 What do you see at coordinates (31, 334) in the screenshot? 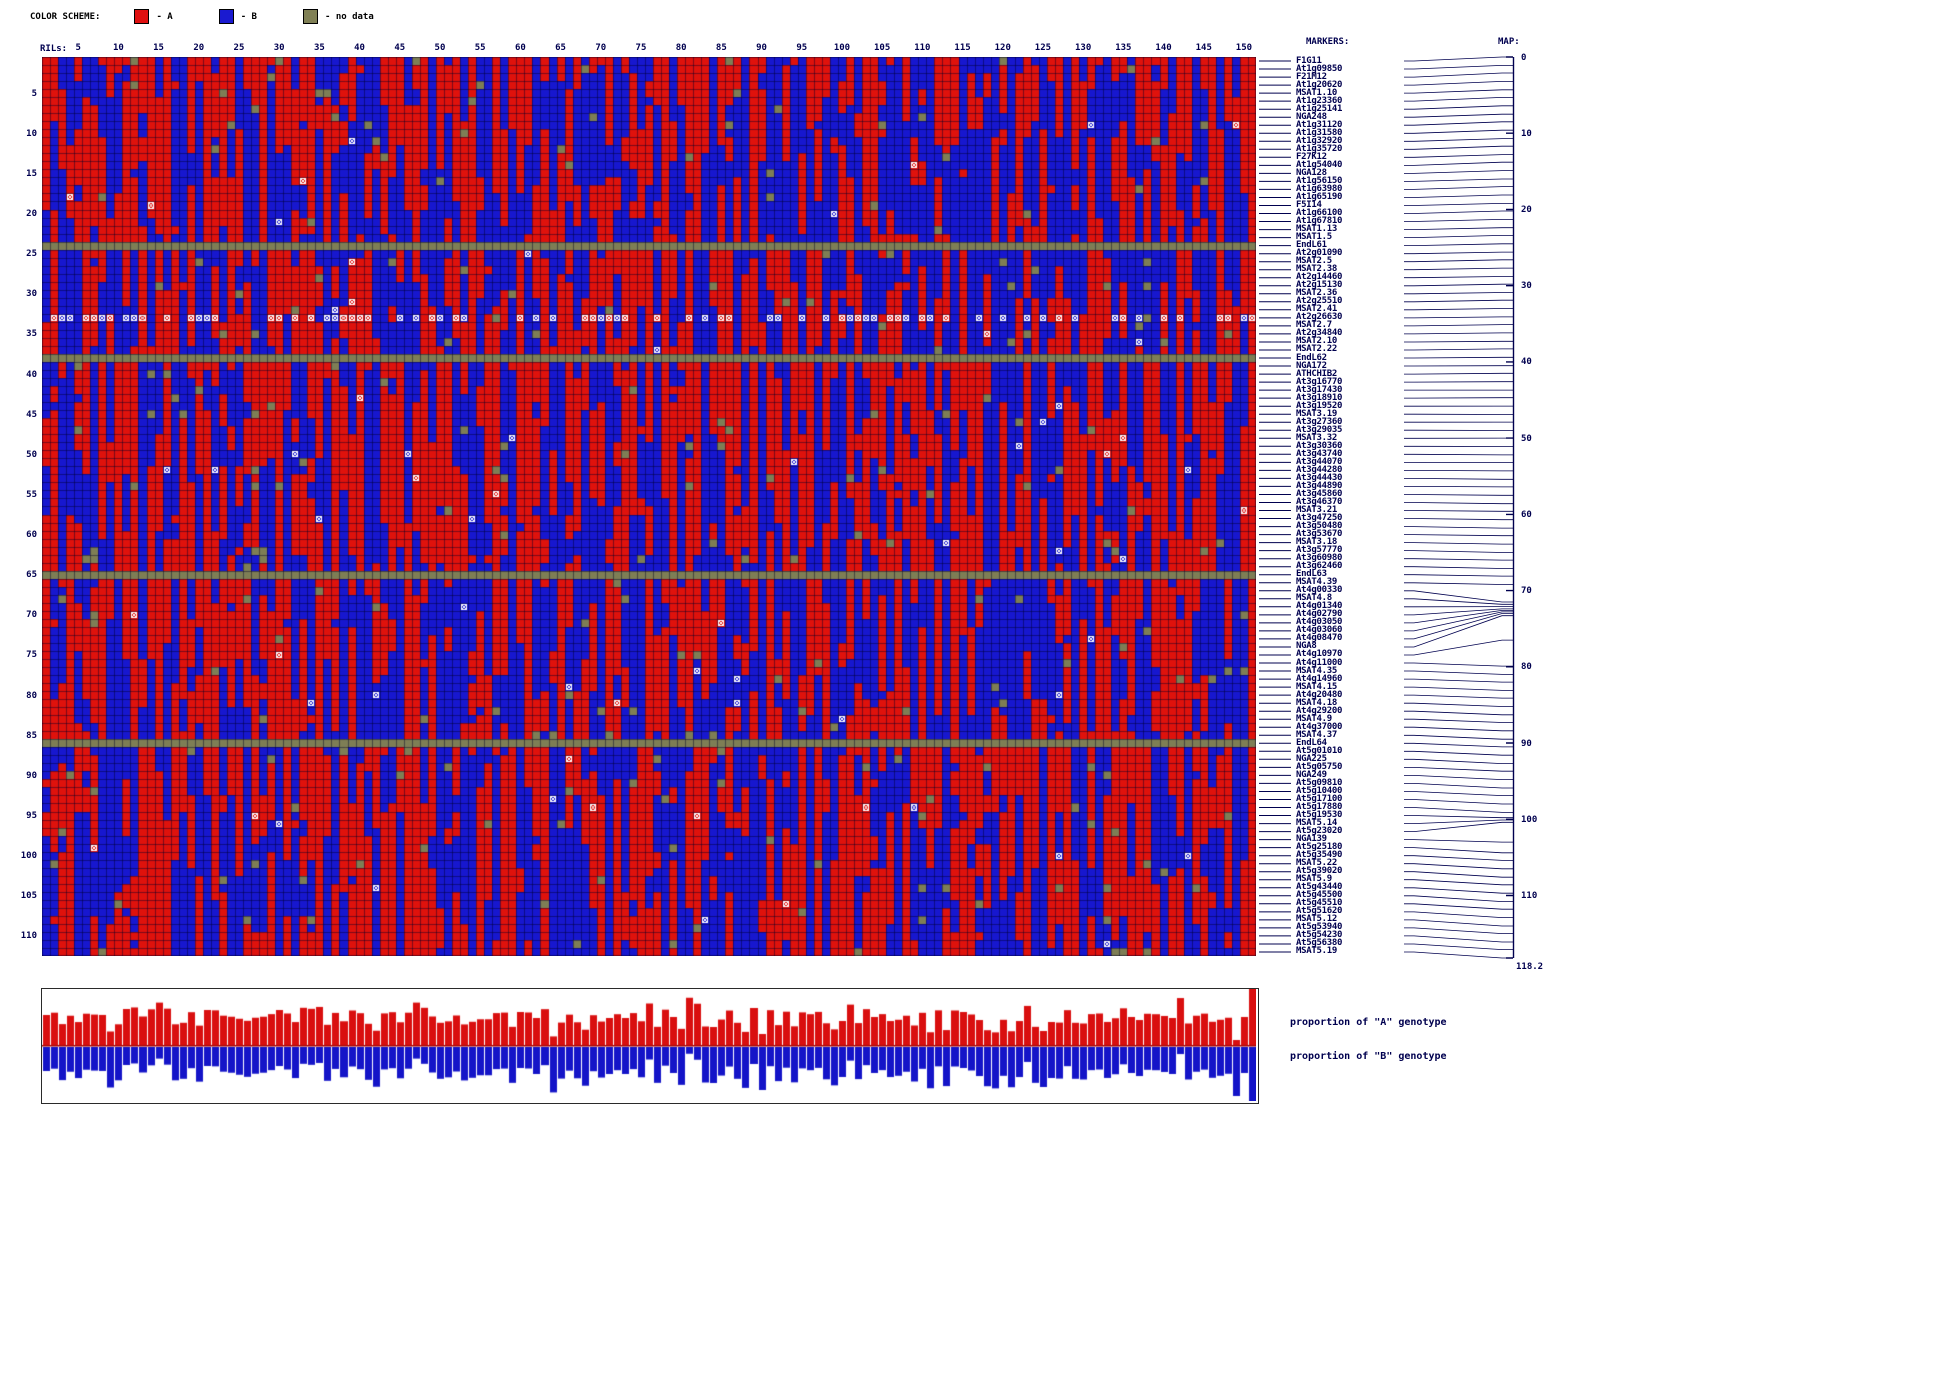
I see `row-tick: 35` at bounding box center [31, 334].